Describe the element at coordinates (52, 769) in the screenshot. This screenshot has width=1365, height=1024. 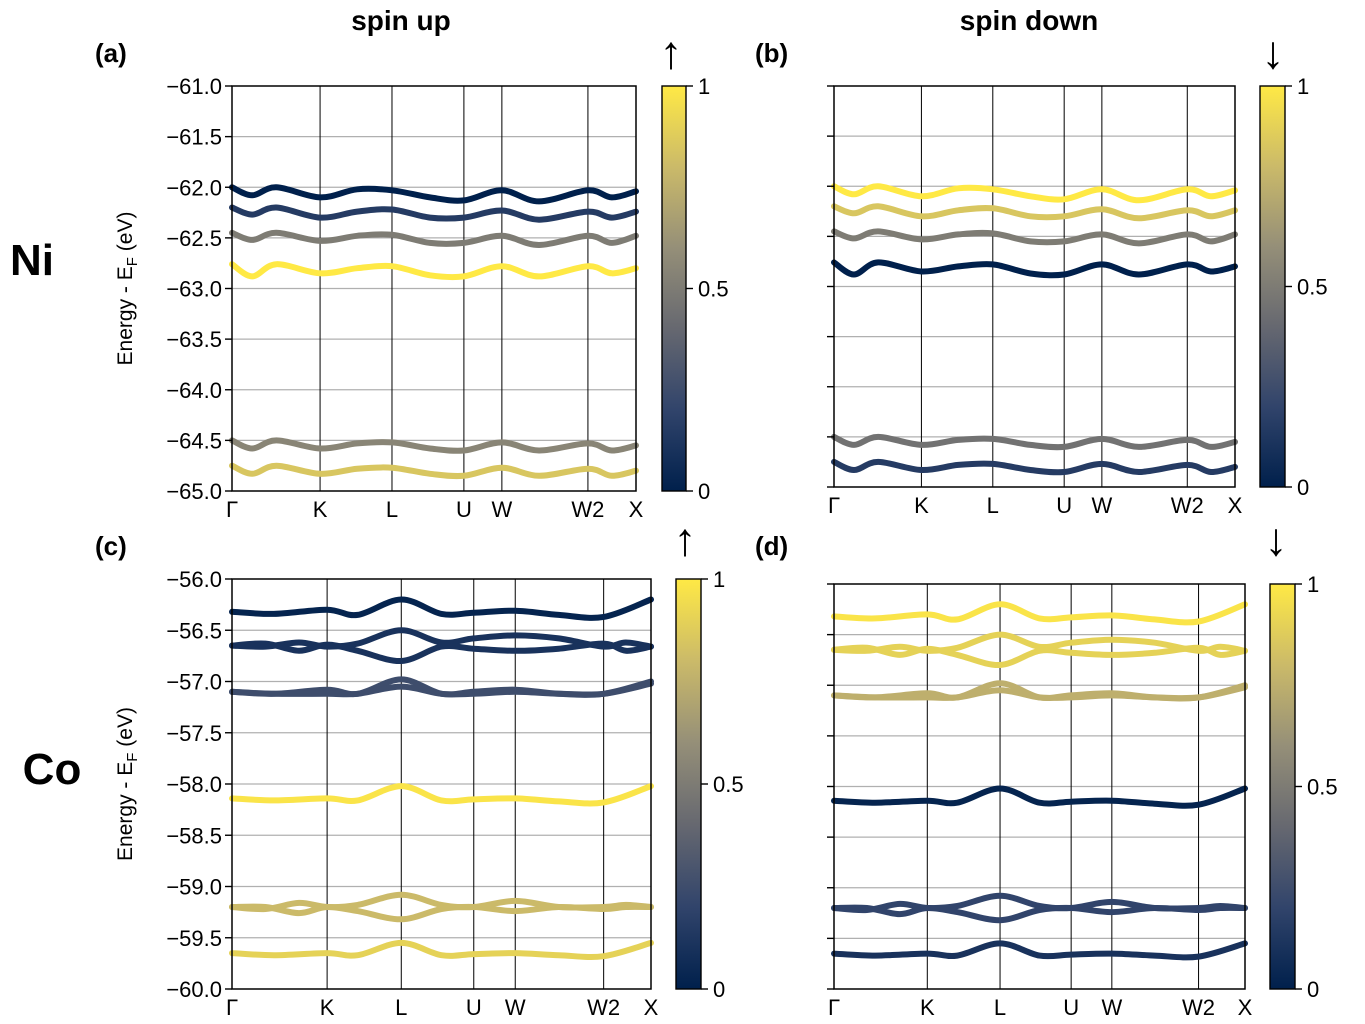
I see `row-label-co: Co` at that location.